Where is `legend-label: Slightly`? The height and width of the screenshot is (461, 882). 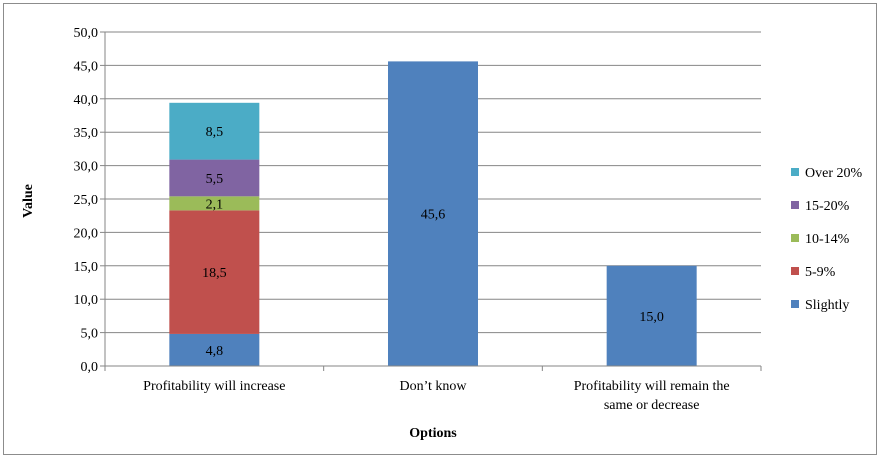 legend-label: Slightly is located at coordinates (827, 305).